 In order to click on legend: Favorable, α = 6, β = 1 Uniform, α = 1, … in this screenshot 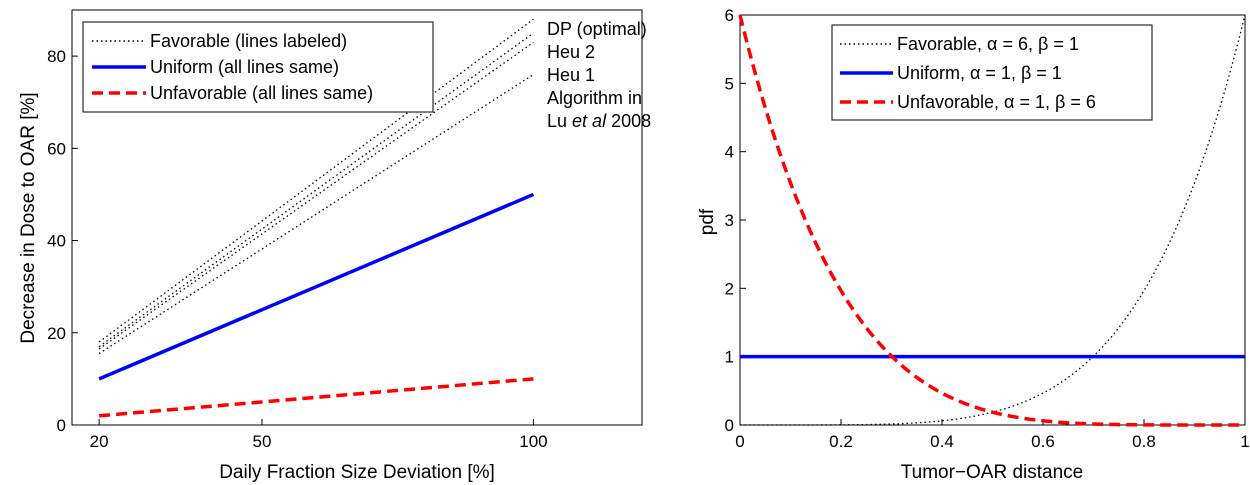, I will do `click(992, 72)`.